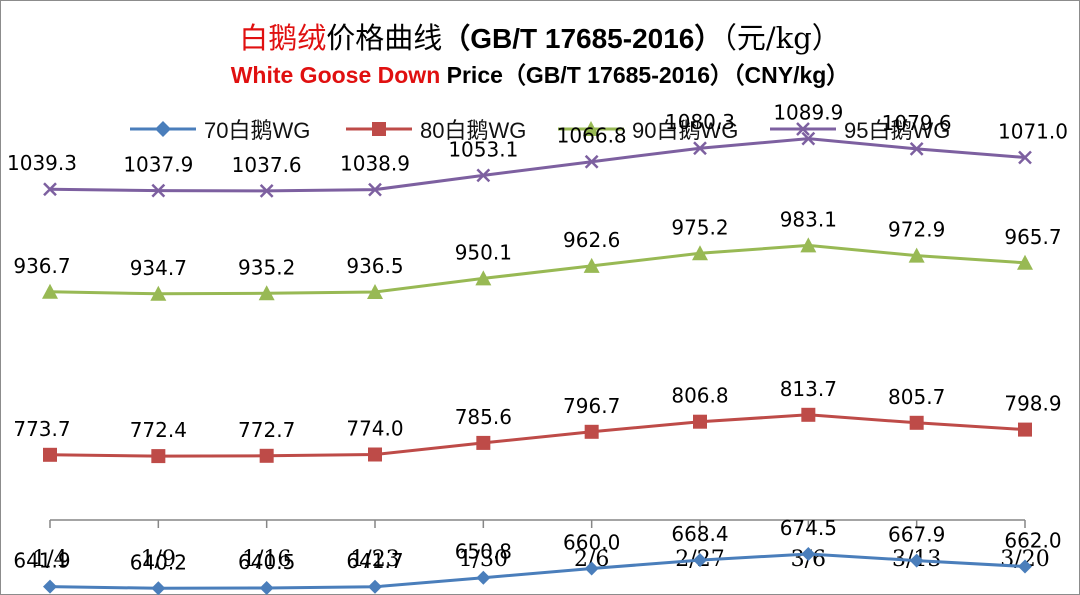 The width and height of the screenshot is (1080, 595). I want to click on legend-item-95: 95白鹅WG, so click(860, 129).